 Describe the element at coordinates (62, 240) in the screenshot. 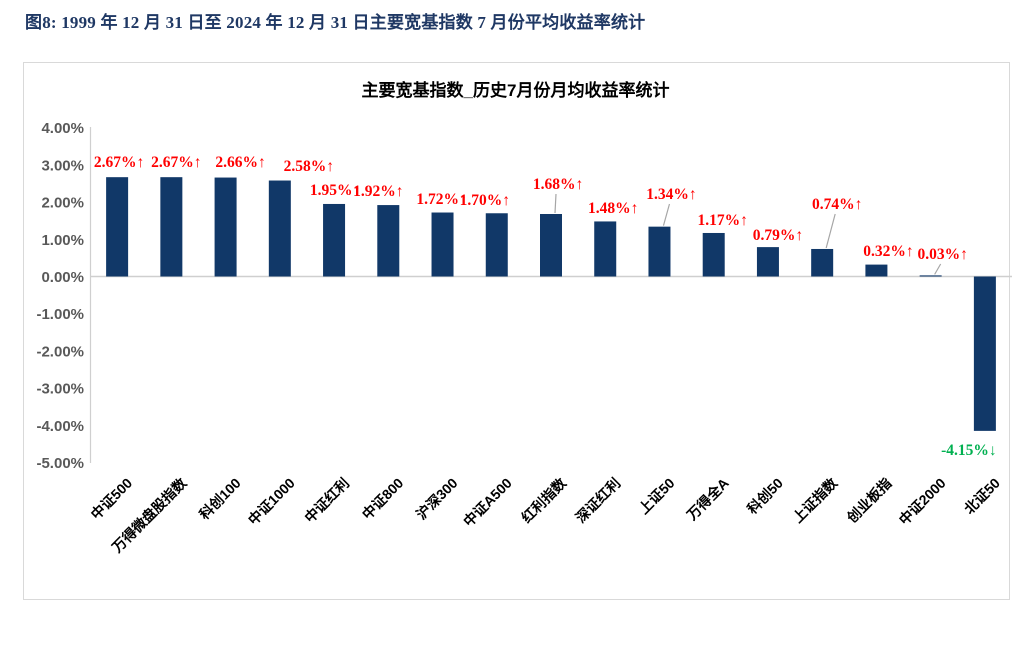

I see `y-tick-label: 1.00%` at that location.